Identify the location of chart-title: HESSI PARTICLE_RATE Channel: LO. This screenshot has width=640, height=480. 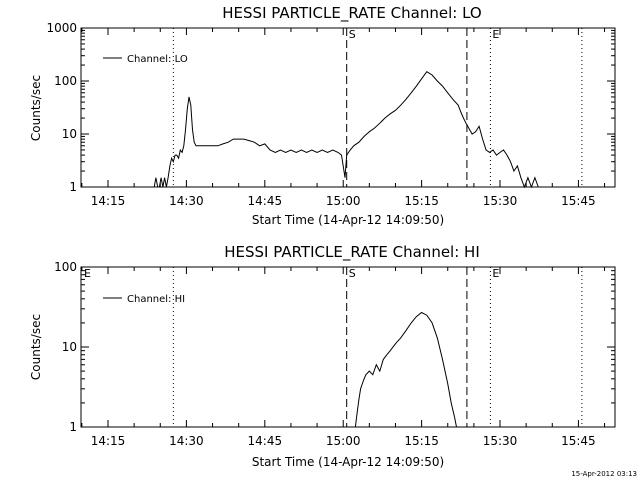
(351, 13).